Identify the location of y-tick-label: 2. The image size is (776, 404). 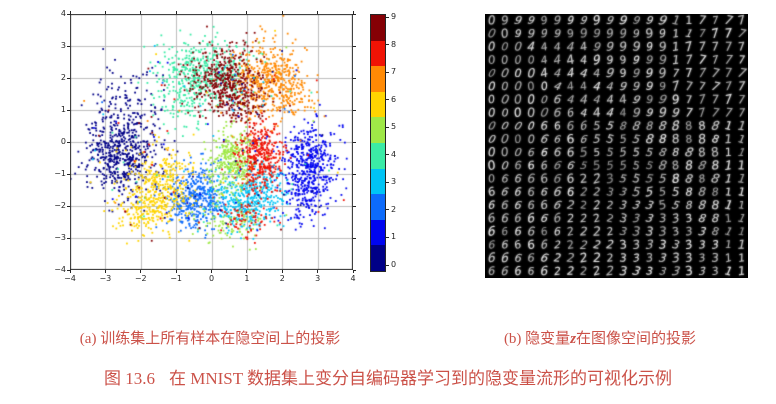
(63, 77).